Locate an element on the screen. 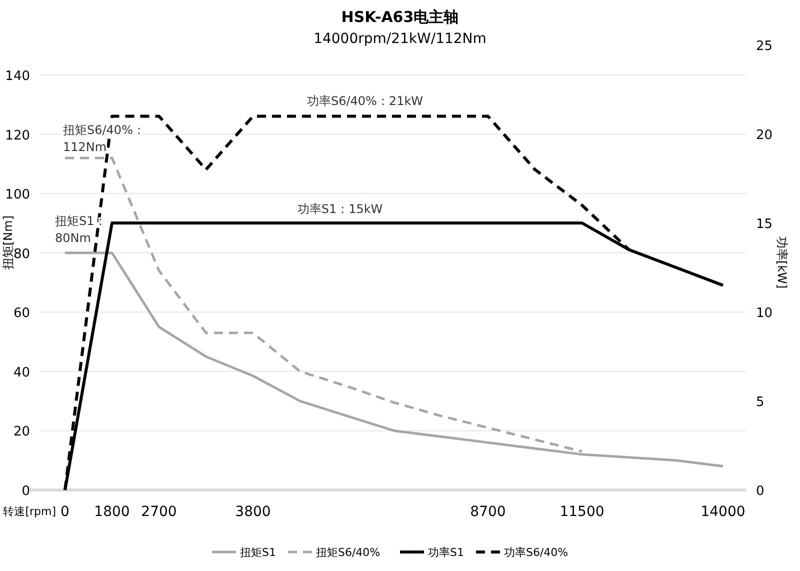  legend-label: 功率S1 is located at coordinates (446, 552).